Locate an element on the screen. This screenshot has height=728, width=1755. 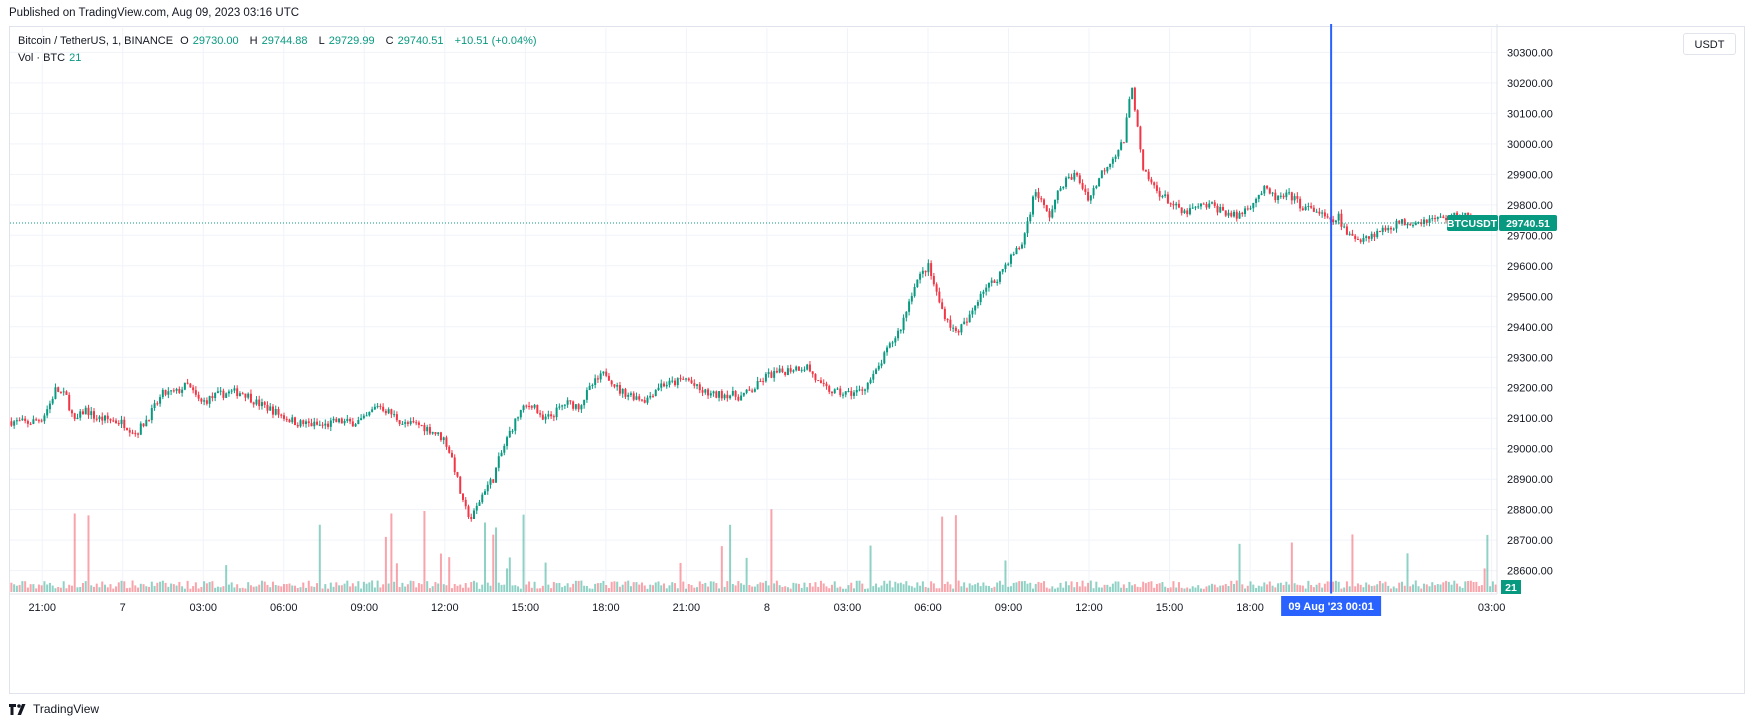
tradingview-brand: TradingView is located at coordinates (54, 709).